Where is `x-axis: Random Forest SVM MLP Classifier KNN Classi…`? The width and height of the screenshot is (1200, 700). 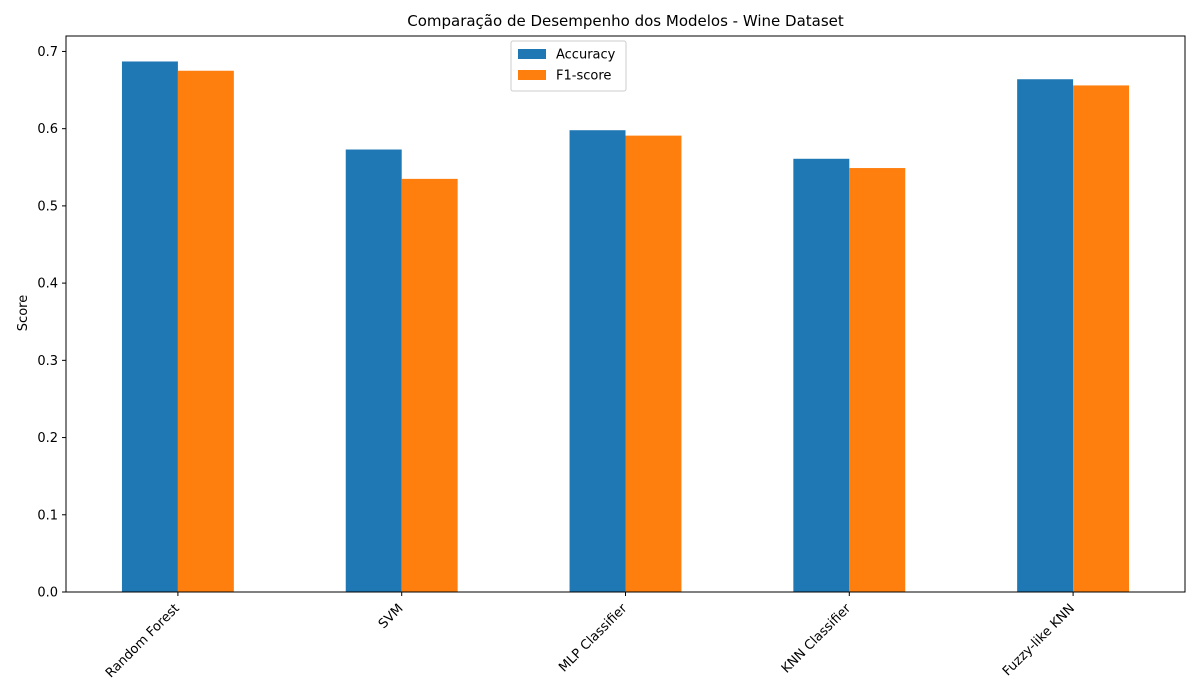
x-axis: Random Forest SVM MLP Classifier KNN Classi… is located at coordinates (590, 636).